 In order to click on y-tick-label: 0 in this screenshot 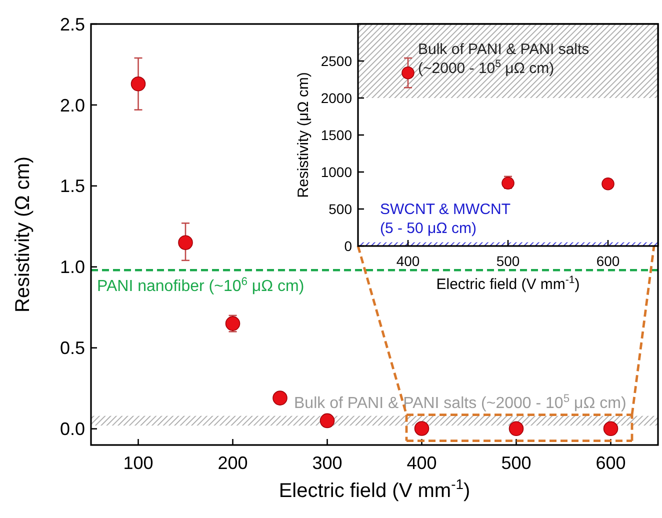, I will do `click(348, 246)`.